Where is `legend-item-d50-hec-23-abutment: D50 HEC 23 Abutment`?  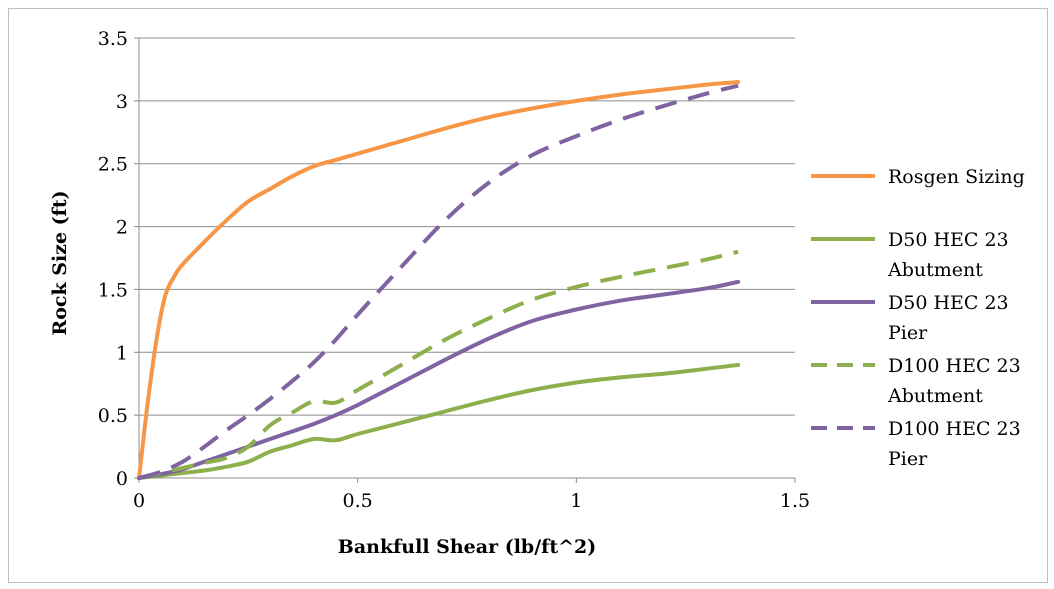
legend-item-d50-hec-23-abutment: D50 HEC 23 Abutment is located at coordinates (910, 255).